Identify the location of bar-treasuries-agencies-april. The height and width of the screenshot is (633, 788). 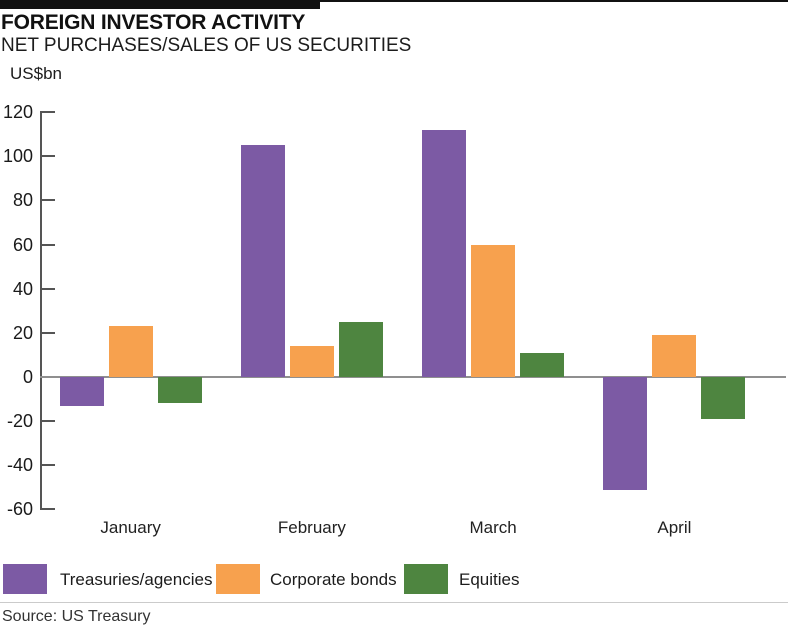
(625, 433).